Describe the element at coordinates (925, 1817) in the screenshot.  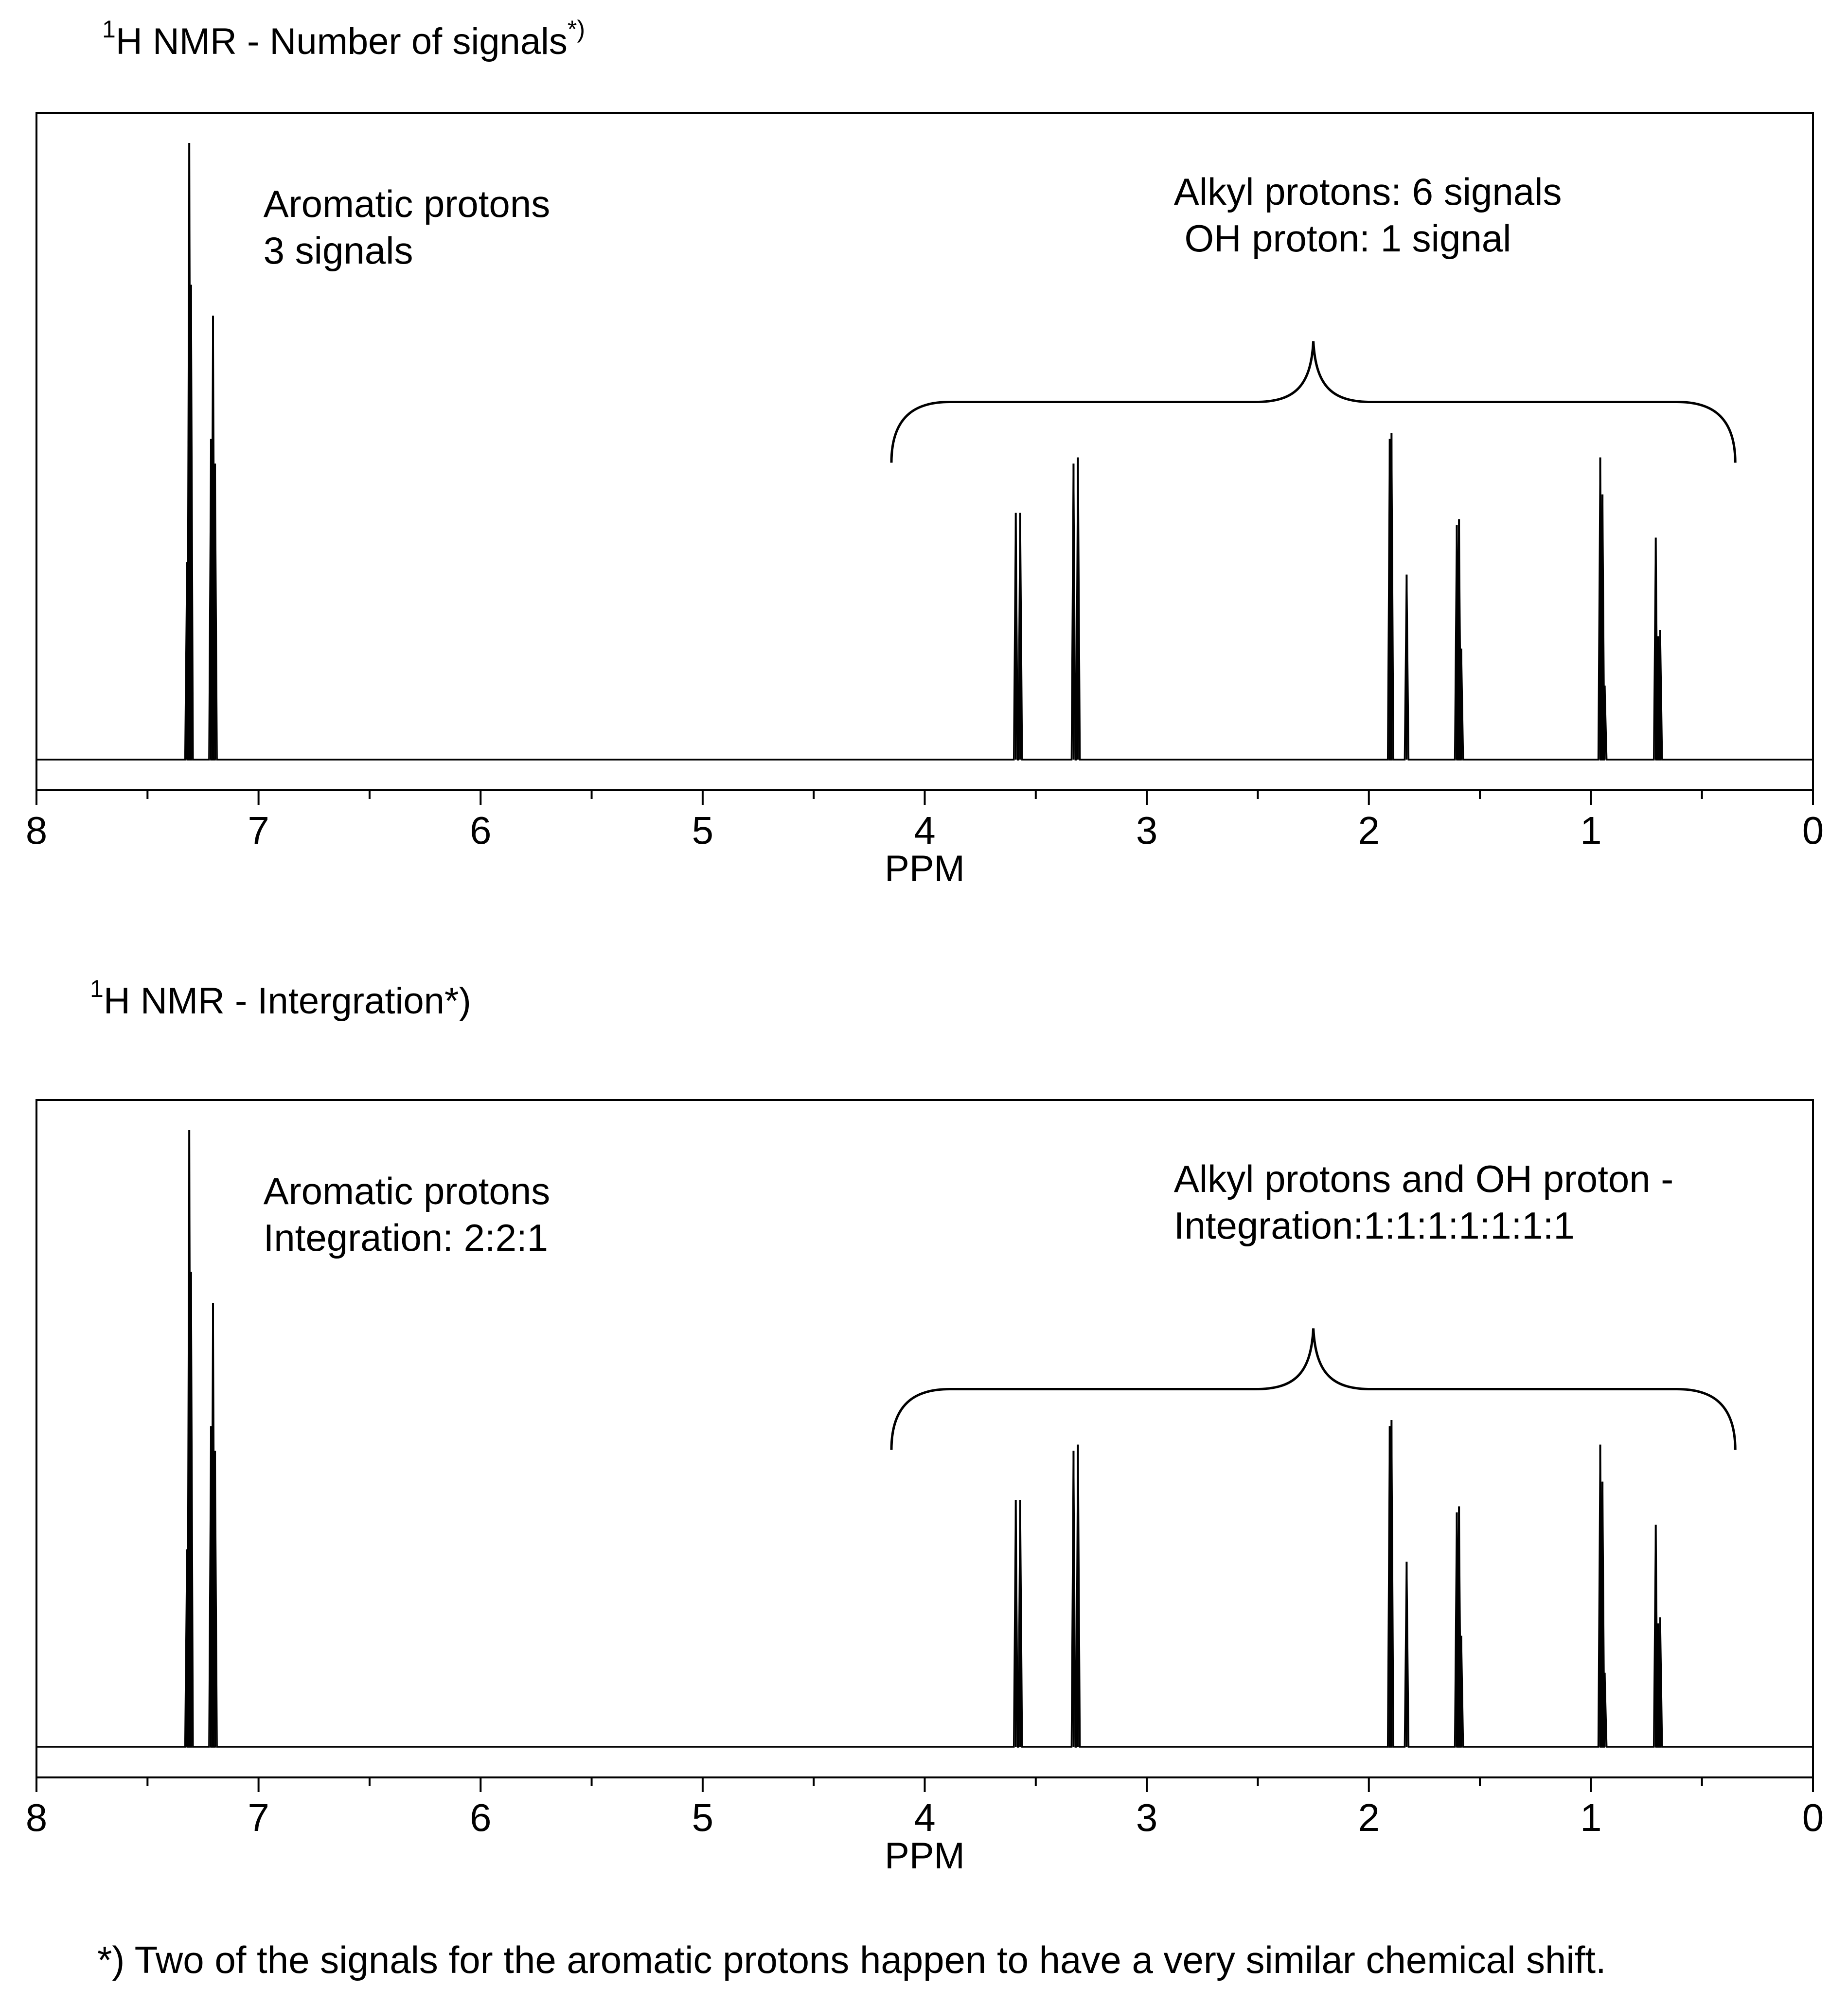
I see `chart-2-tick-label-4: 4` at that location.